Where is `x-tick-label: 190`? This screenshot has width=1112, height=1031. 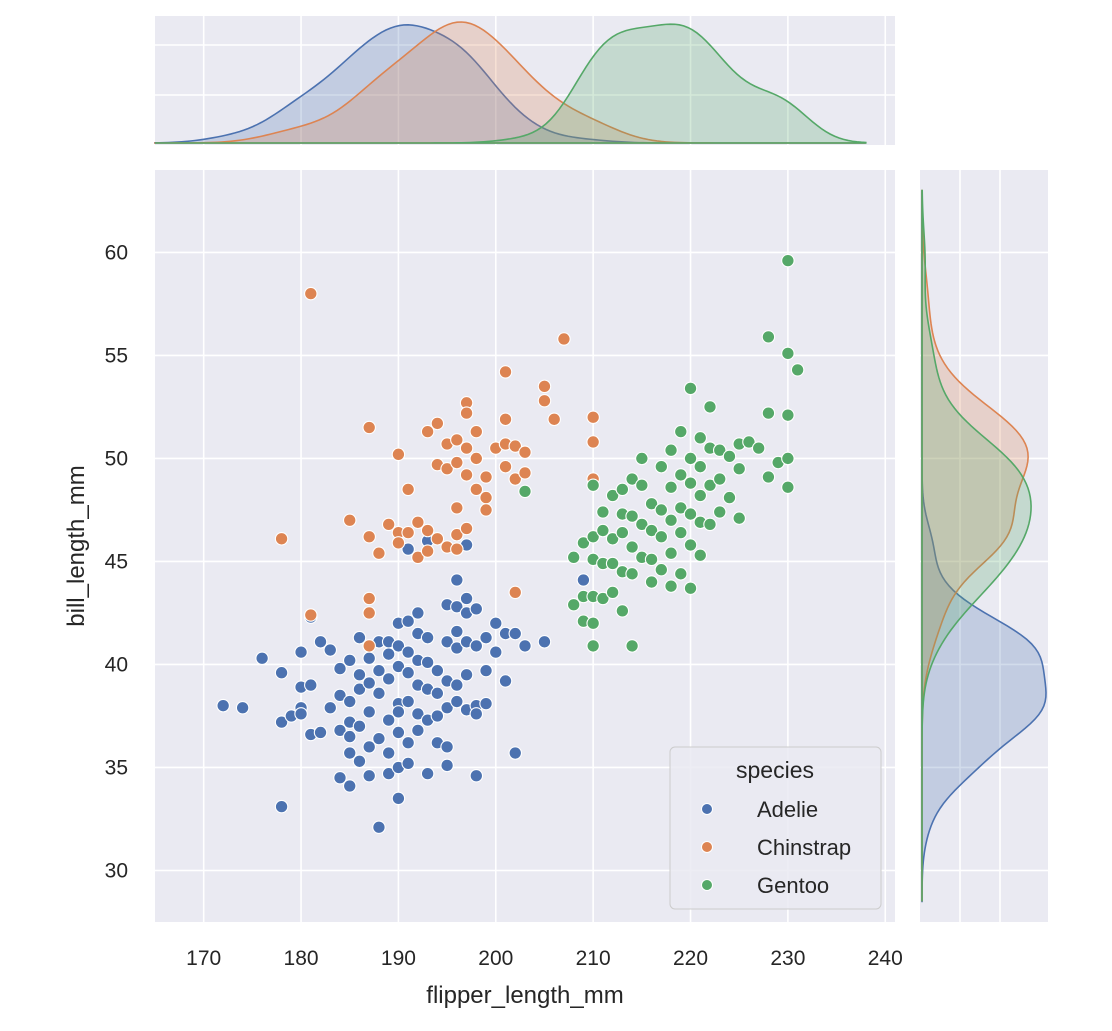
x-tick-label: 190 is located at coordinates (398, 958).